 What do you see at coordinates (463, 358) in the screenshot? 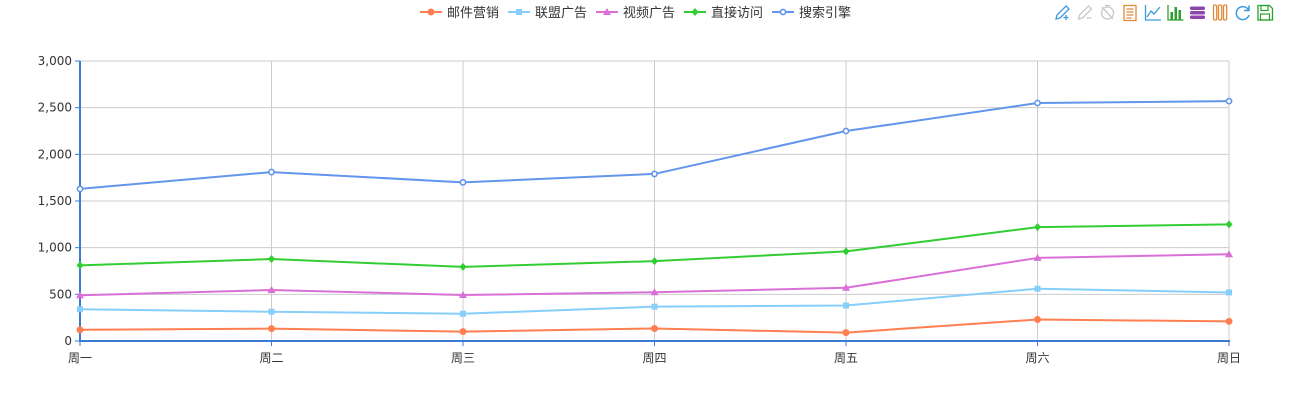
I see `x-tick-label: 周三` at bounding box center [463, 358].